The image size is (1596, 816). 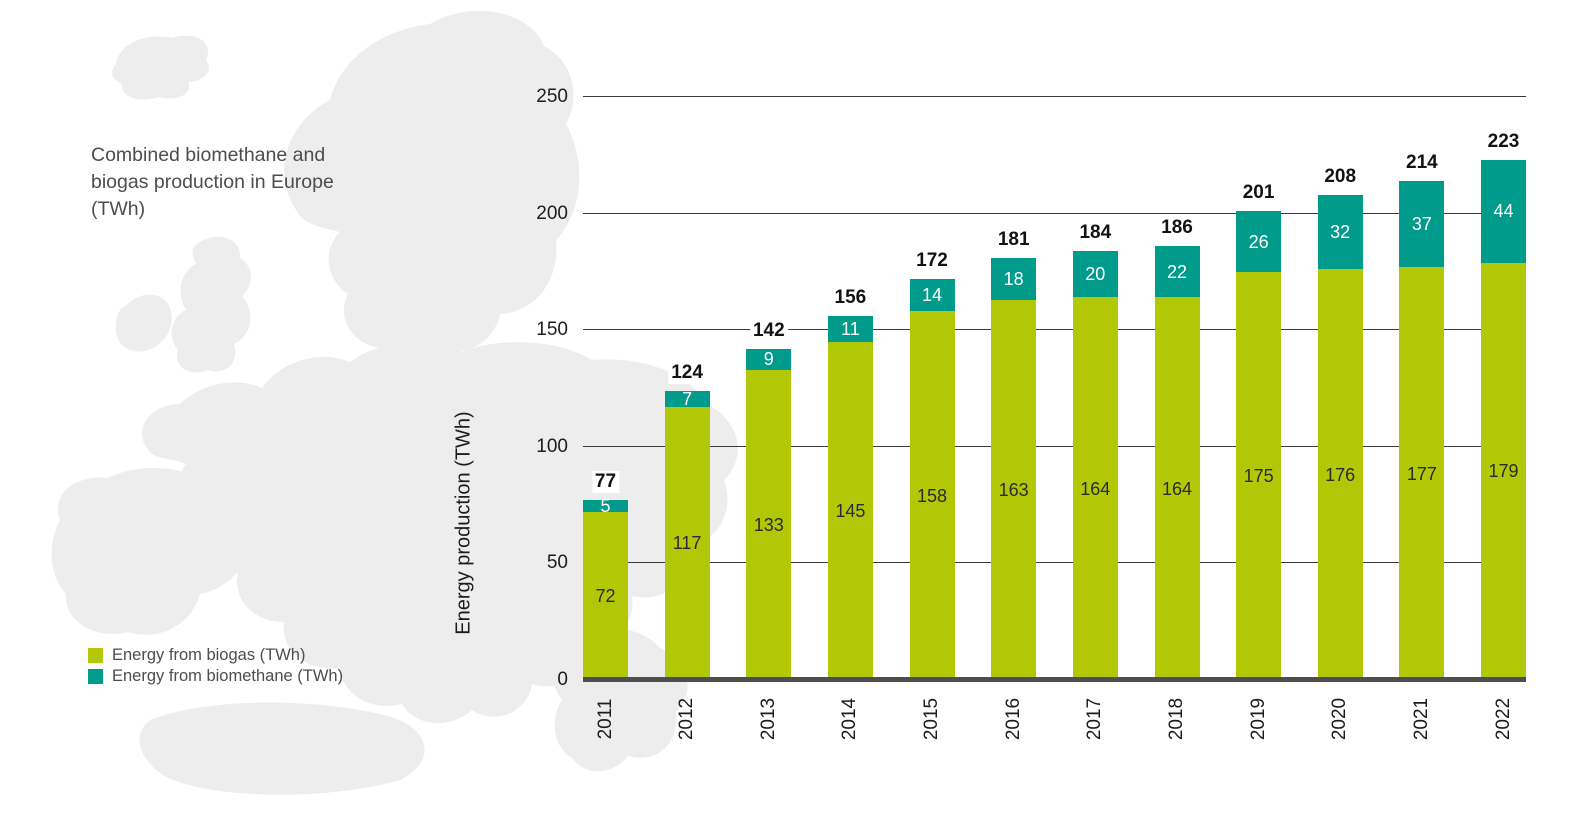 I want to click on map-iceland, so click(x=160, y=67).